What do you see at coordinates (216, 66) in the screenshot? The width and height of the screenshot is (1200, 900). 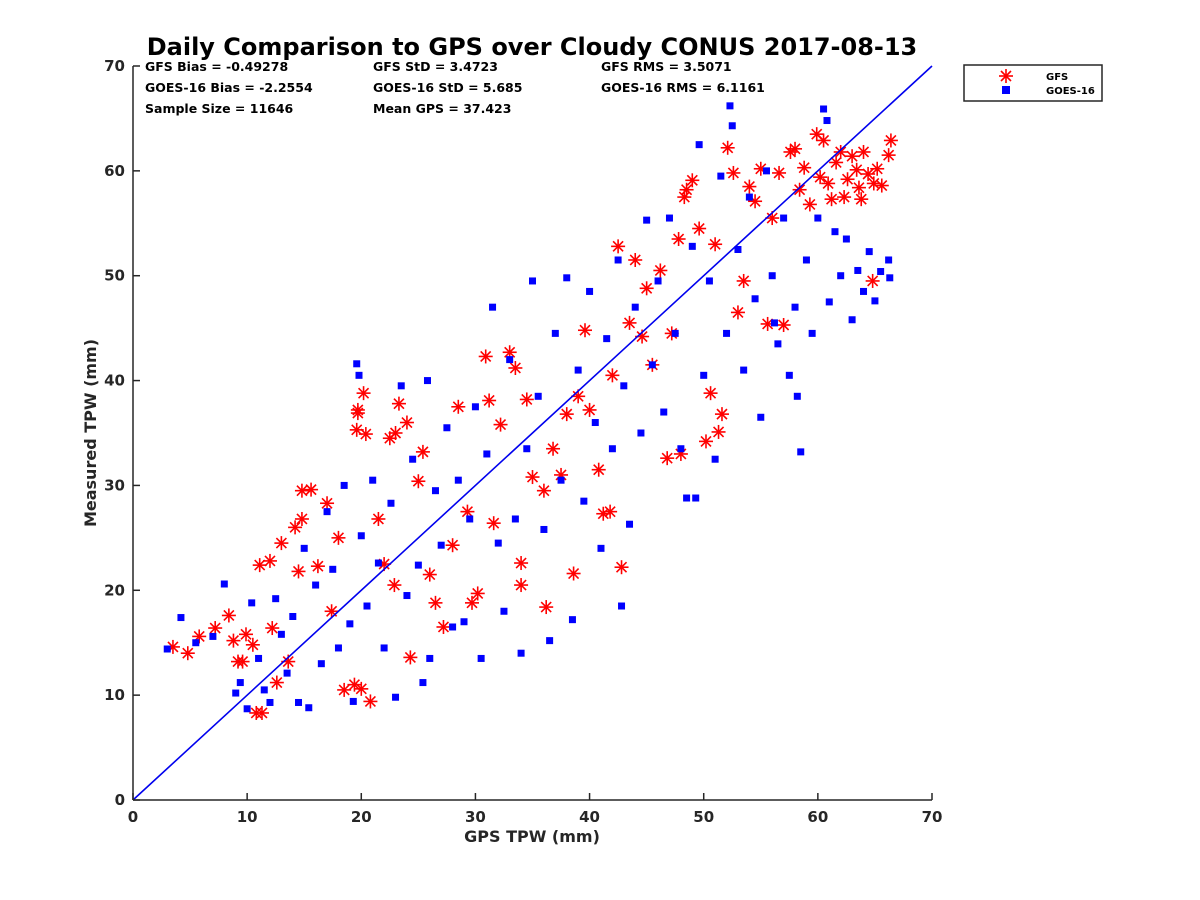 I see `stat-gfs-bias: GFS Bias = -0.49278` at bounding box center [216, 66].